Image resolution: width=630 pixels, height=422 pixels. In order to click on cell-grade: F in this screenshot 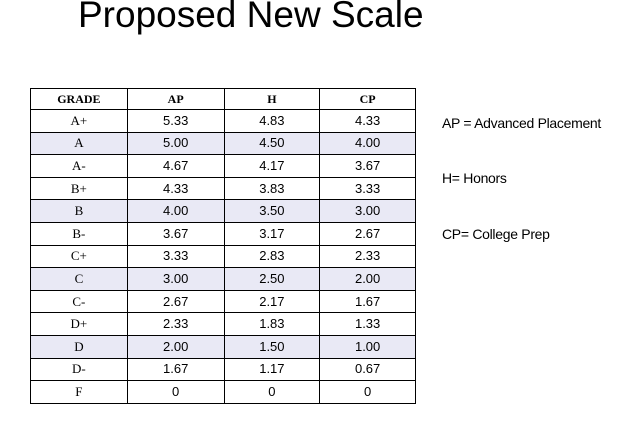, I will do `click(79, 392)`.